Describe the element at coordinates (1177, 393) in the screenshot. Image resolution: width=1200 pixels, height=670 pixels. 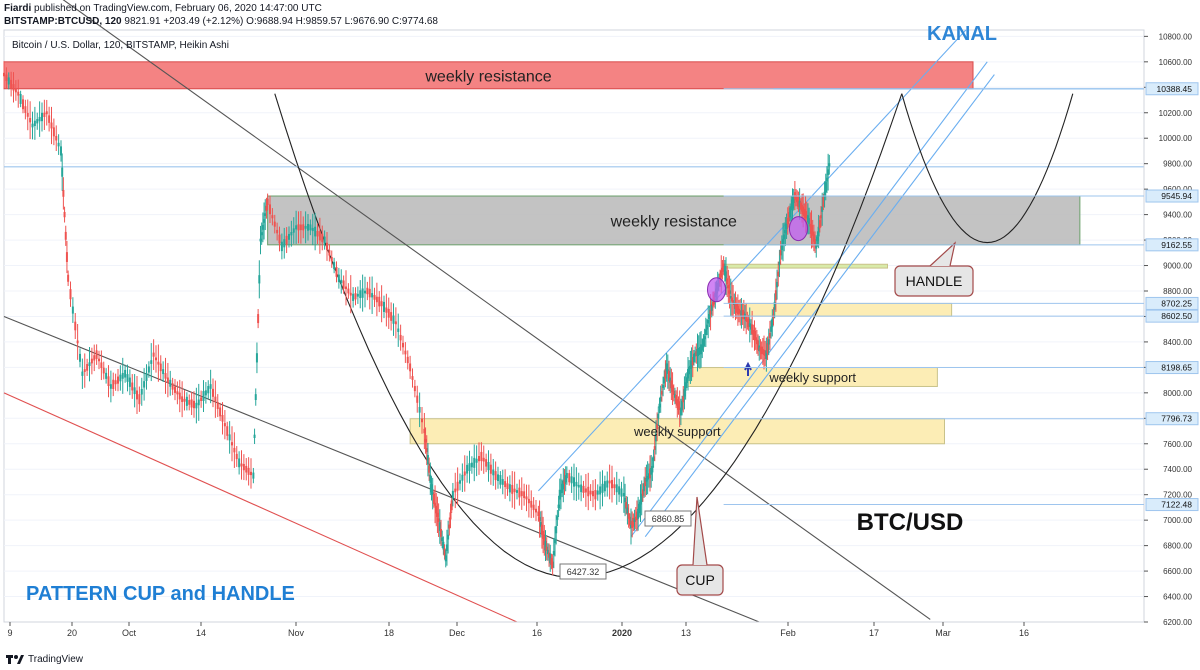
I see `price-tick-label: 8000.00` at that location.